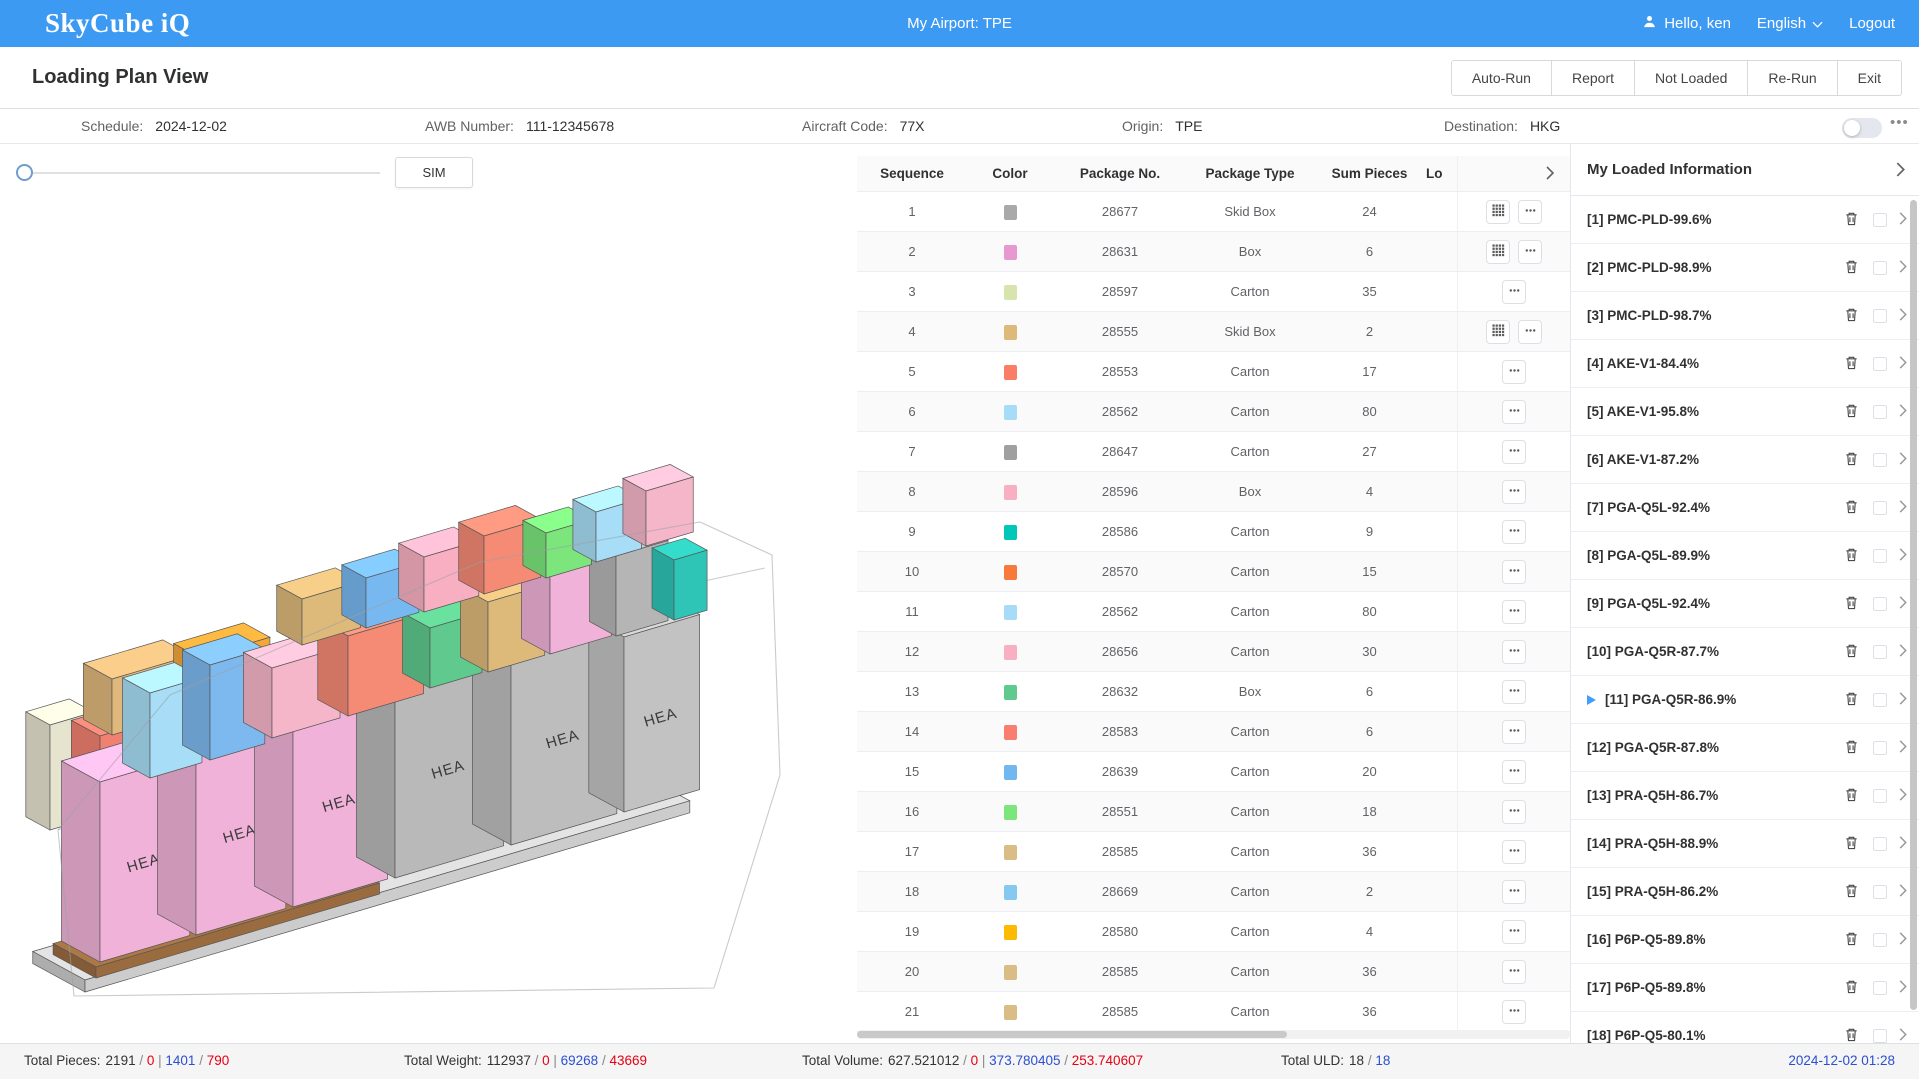  Describe the element at coordinates (1872, 23) in the screenshot. I see `logout-button: Logout` at that location.